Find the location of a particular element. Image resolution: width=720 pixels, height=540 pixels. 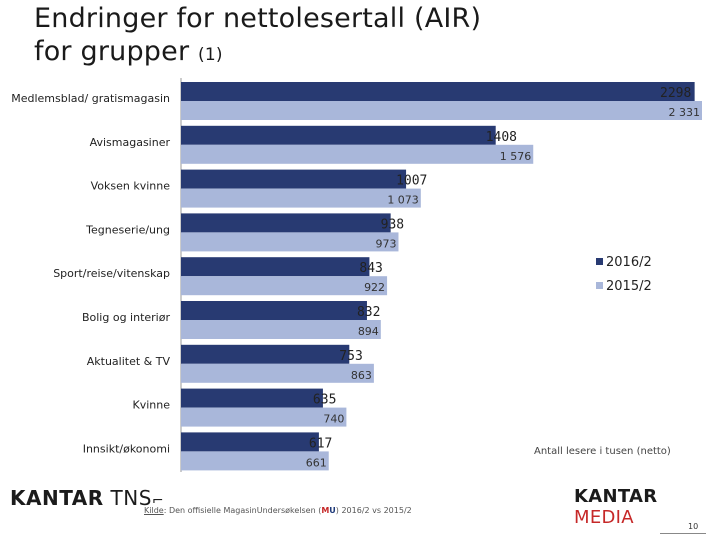

legend-label-2016-2: 2016/2 is located at coordinates (629, 262).